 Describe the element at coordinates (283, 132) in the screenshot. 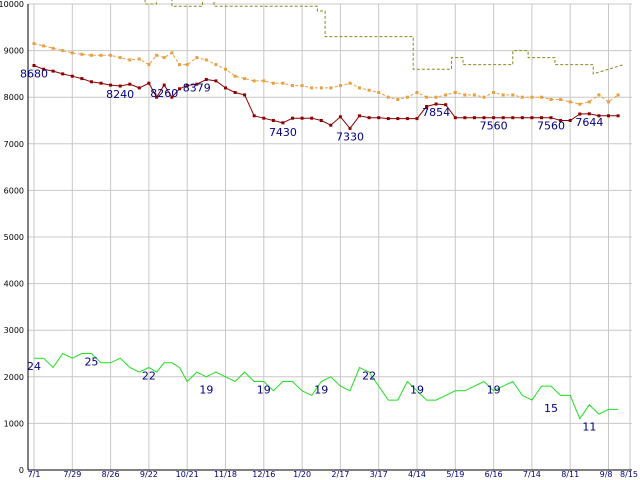

I see `data-label-p_7430: 7430` at that location.